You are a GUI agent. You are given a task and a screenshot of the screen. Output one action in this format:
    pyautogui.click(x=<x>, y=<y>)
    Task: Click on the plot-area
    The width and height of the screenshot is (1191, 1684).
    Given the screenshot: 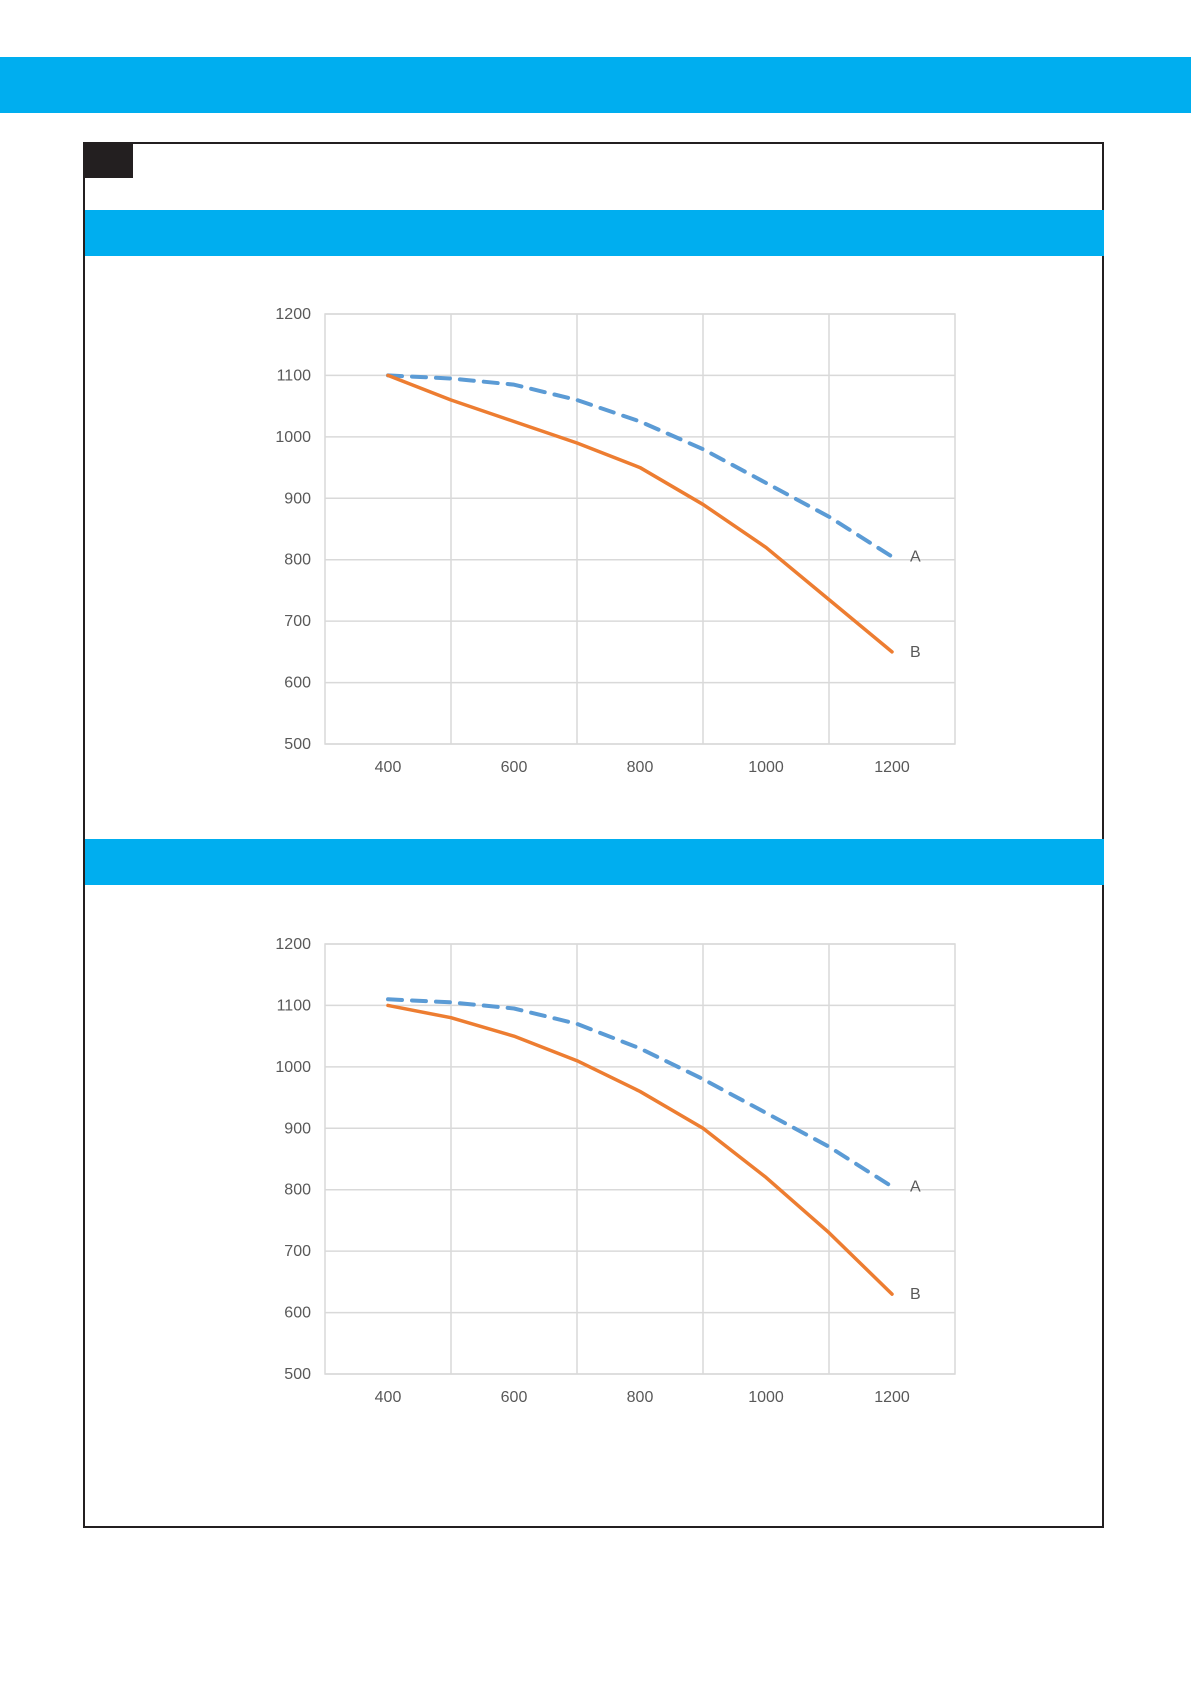 What is the action you would take?
    pyautogui.click(x=640, y=1159)
    